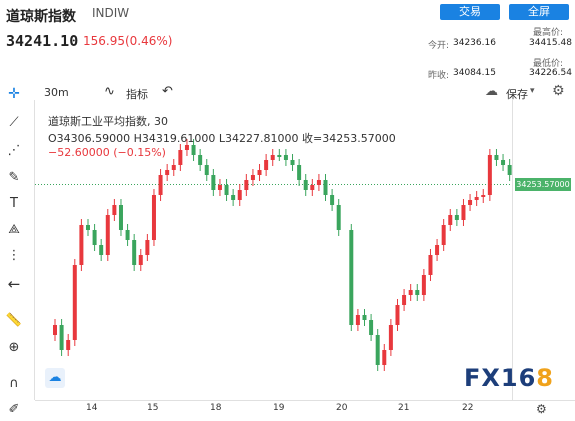 This screenshot has width=575, height=421. What do you see at coordinates (539, 12) in the screenshot?
I see `fullscreen-button: 全屏` at bounding box center [539, 12].